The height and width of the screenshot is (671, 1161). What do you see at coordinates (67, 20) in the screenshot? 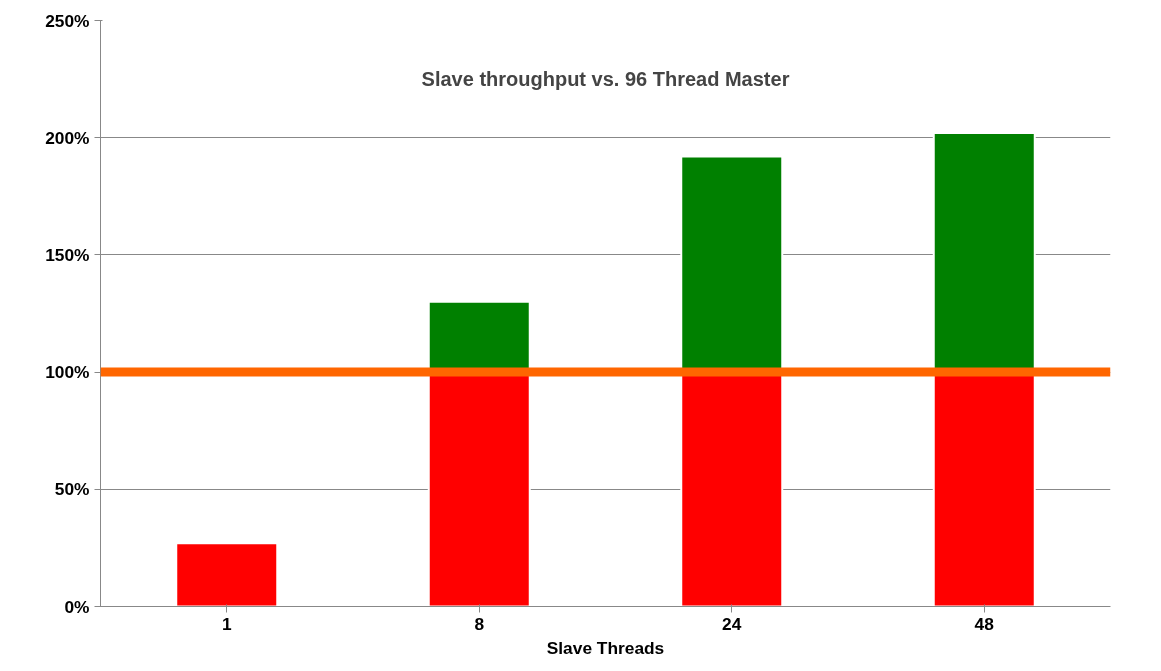
I see `y-tick-label: 250%` at bounding box center [67, 20].